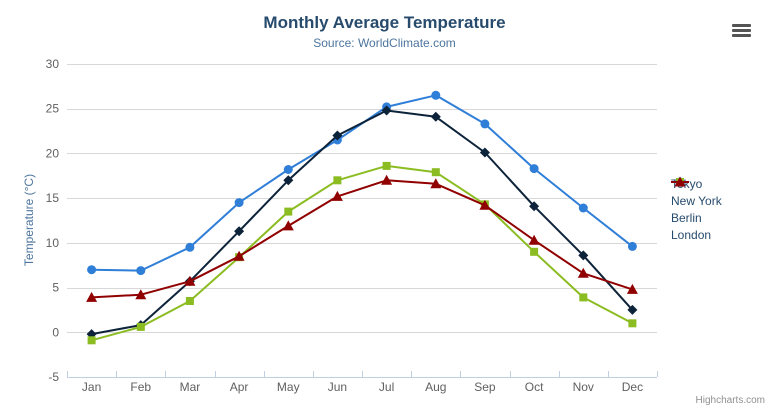 The width and height of the screenshot is (769, 416). I want to click on export-menu-button, so click(744, 30).